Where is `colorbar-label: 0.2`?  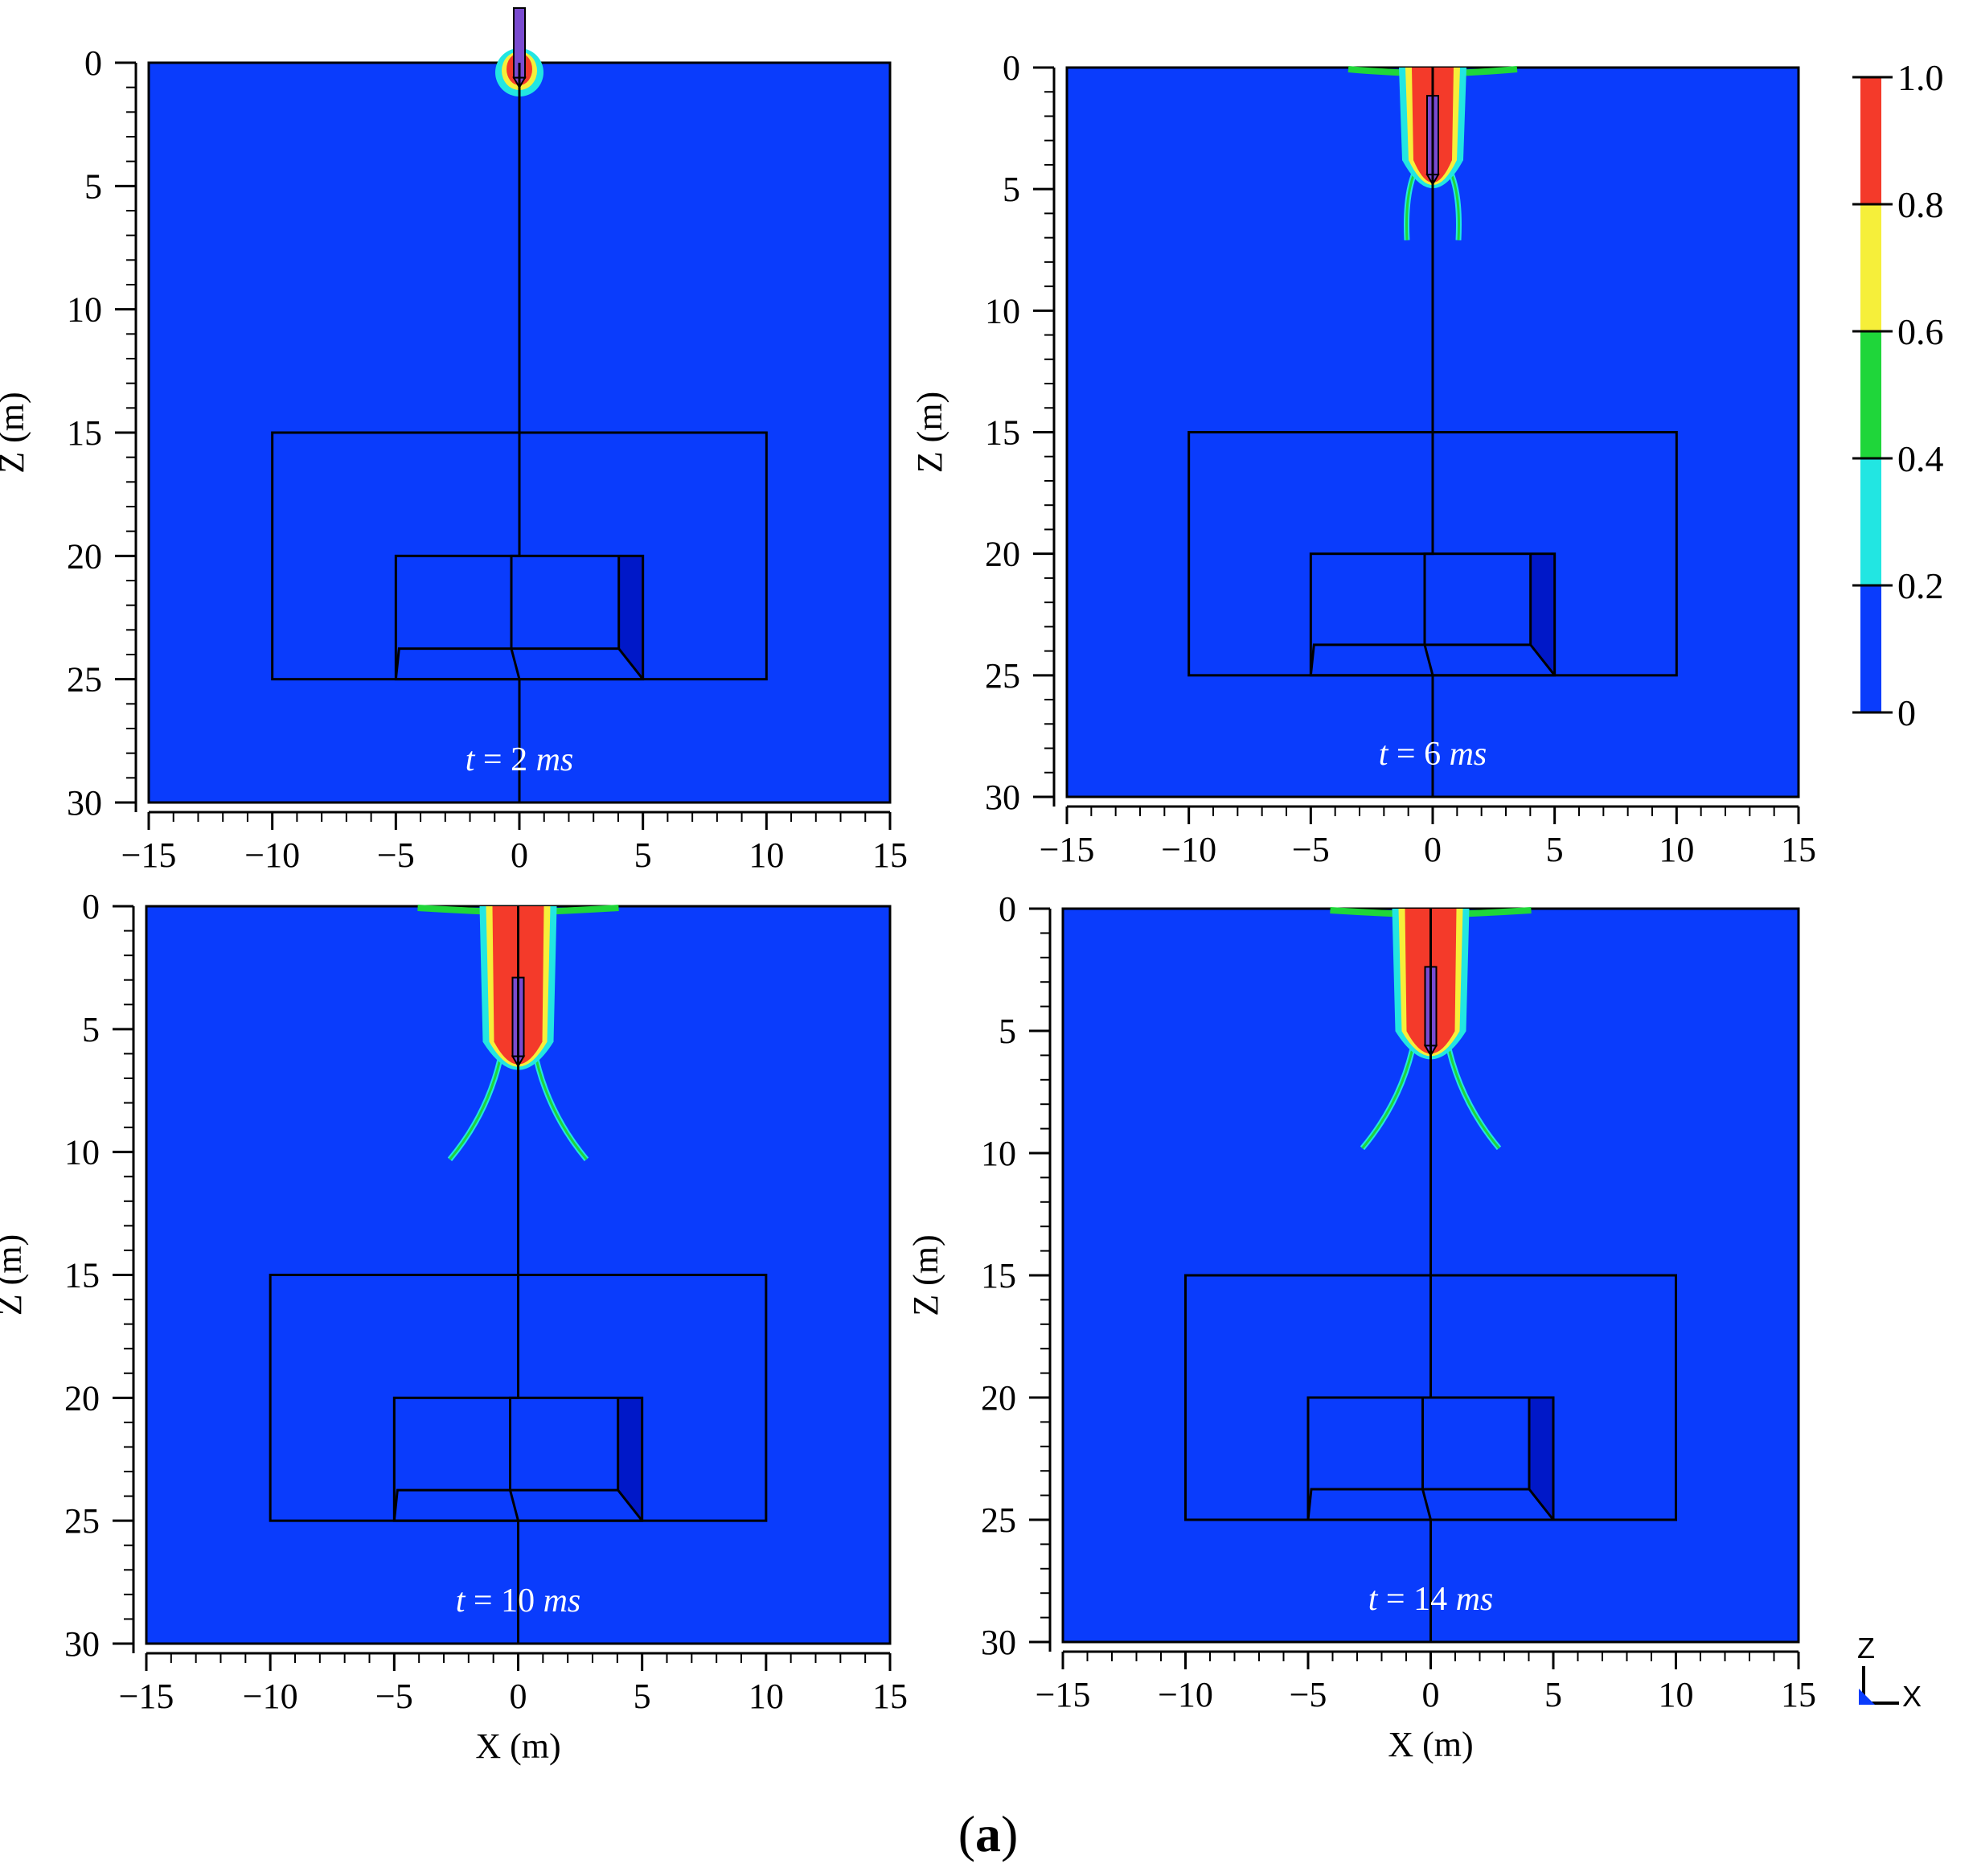
colorbar-label: 0.2 is located at coordinates (1920, 585).